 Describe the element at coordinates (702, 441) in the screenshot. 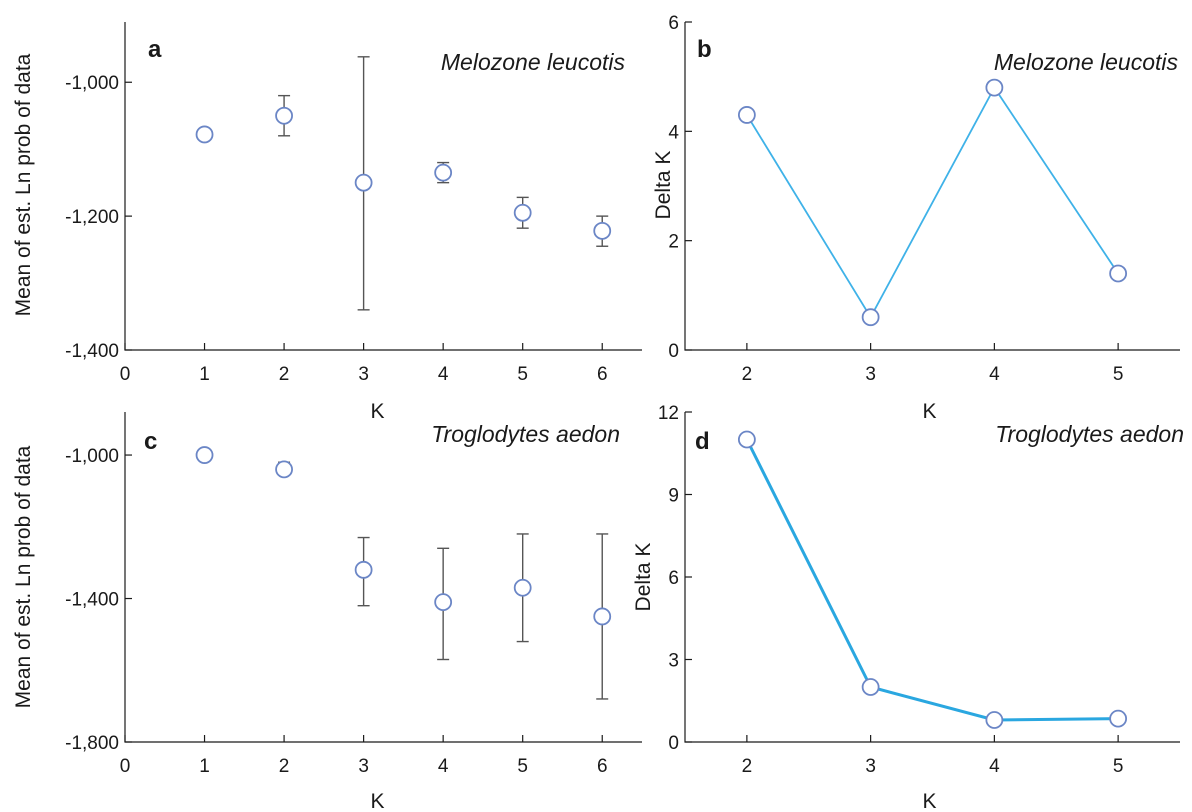

I see `panel-letter: d` at that location.